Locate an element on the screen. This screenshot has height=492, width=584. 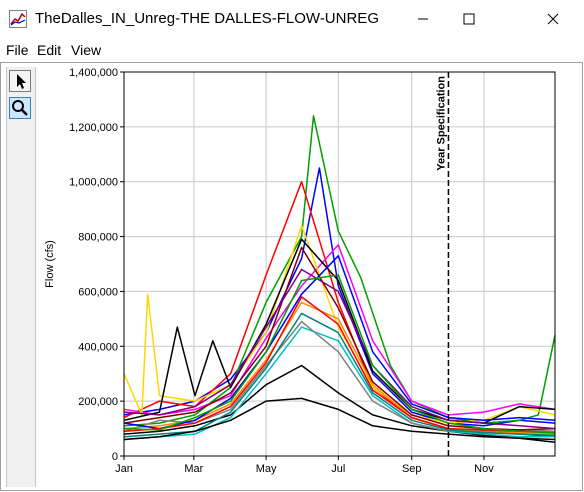
y-tick-label: 600,000 is located at coordinates (98, 292).